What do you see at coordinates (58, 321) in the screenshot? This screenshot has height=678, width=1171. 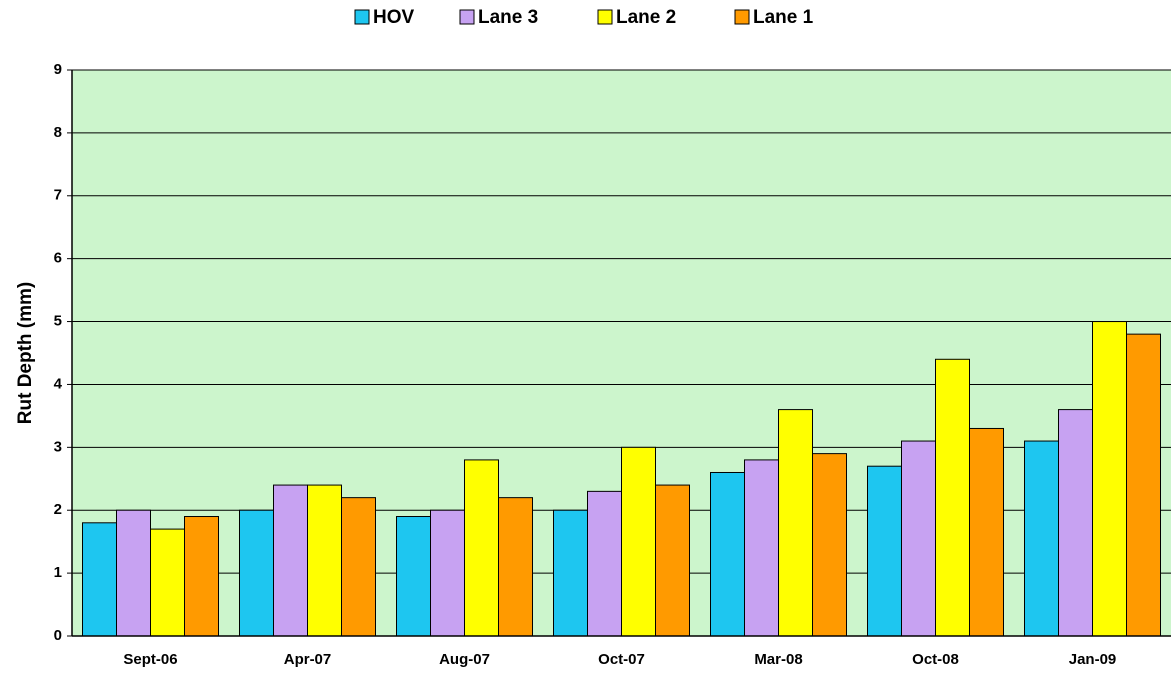 I see `y-tick-label: 5` at bounding box center [58, 321].